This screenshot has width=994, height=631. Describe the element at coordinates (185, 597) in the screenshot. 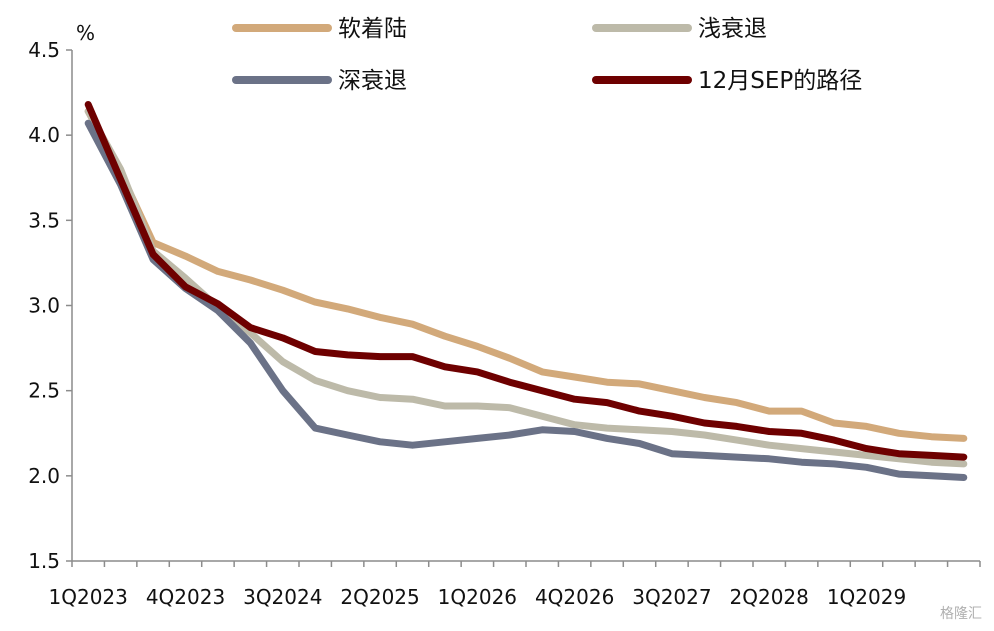

I see `x-tick-label: 4Q2023` at that location.